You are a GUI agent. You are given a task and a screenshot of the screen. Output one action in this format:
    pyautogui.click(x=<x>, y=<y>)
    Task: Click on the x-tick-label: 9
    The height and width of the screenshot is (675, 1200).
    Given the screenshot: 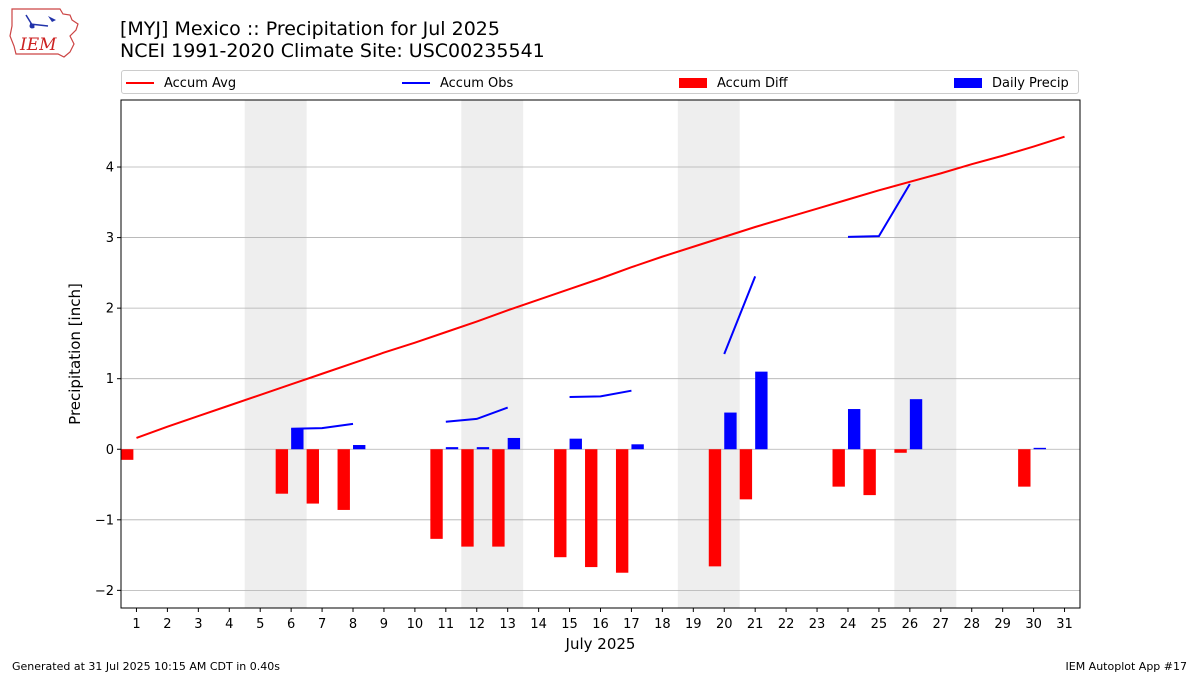 What is the action you would take?
    pyautogui.click(x=384, y=624)
    